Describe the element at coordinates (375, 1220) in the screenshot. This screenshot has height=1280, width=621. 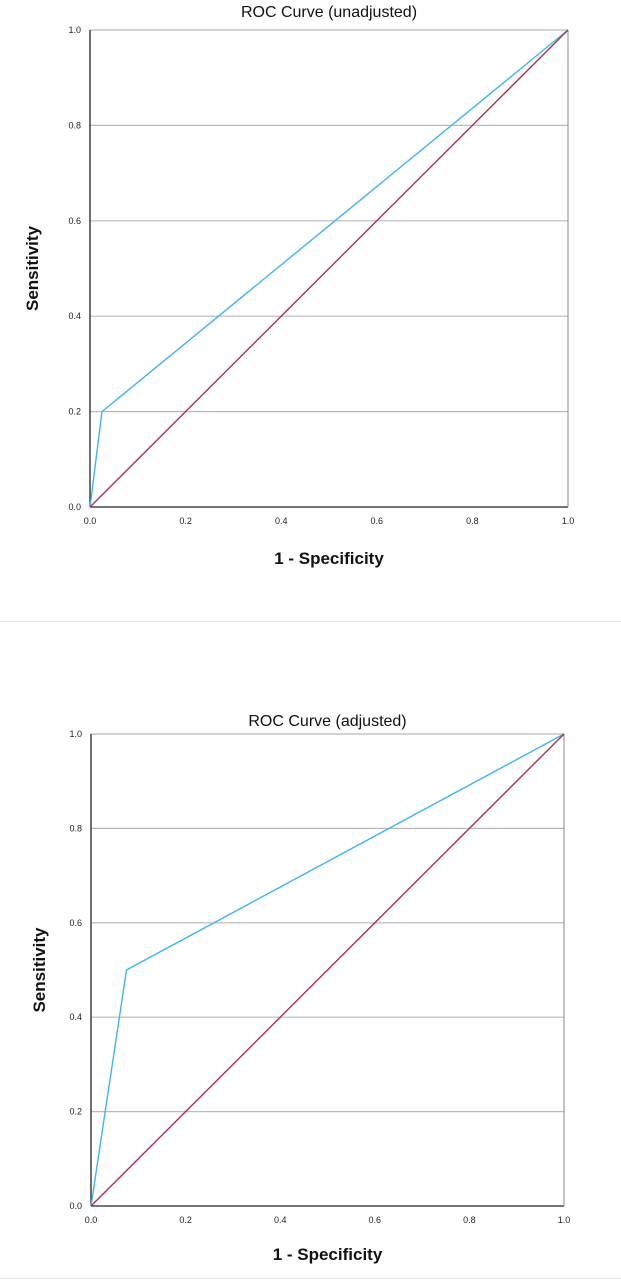
I see `adjusted-x-tick-label: 0.6` at that location.